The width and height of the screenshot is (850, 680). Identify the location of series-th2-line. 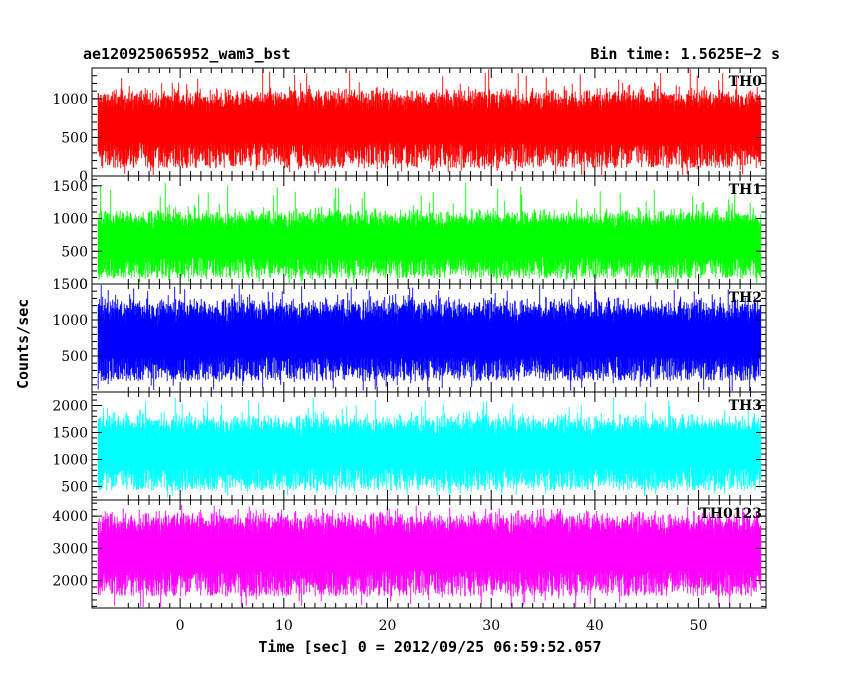
(429, 338).